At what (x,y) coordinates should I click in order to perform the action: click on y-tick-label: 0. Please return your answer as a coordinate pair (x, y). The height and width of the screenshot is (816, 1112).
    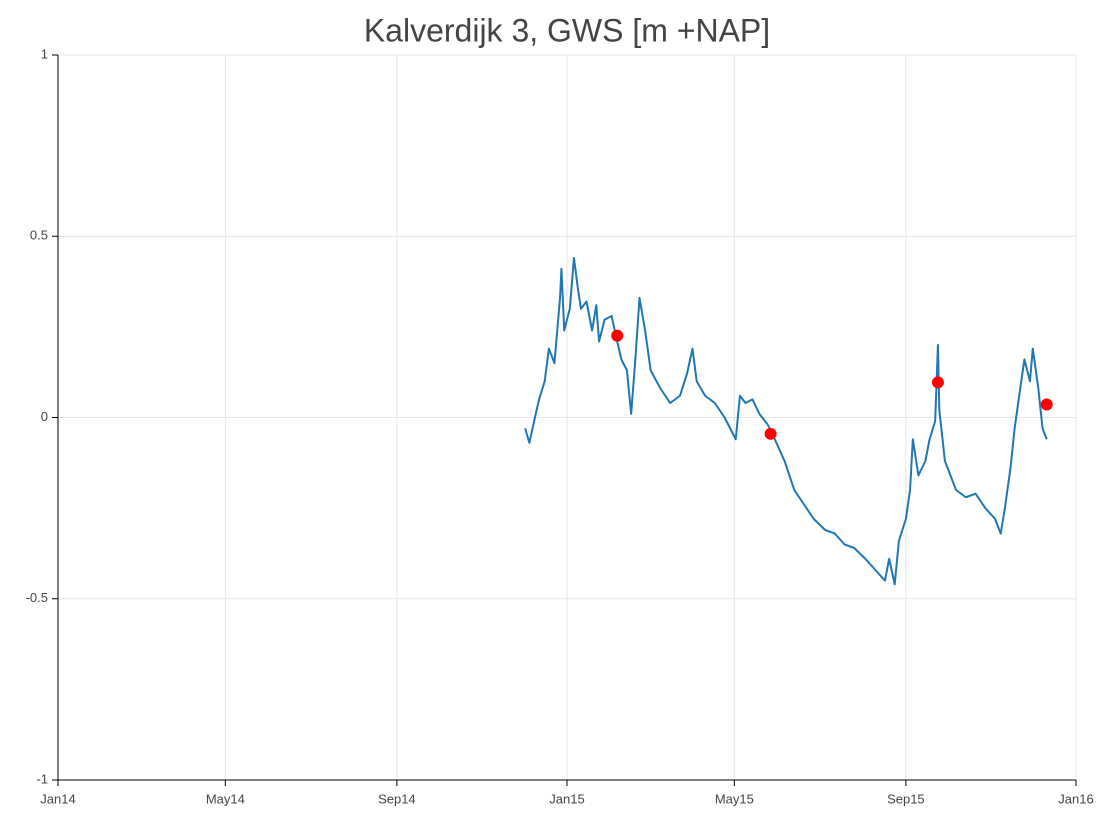
    Looking at the image, I should click on (44, 416).